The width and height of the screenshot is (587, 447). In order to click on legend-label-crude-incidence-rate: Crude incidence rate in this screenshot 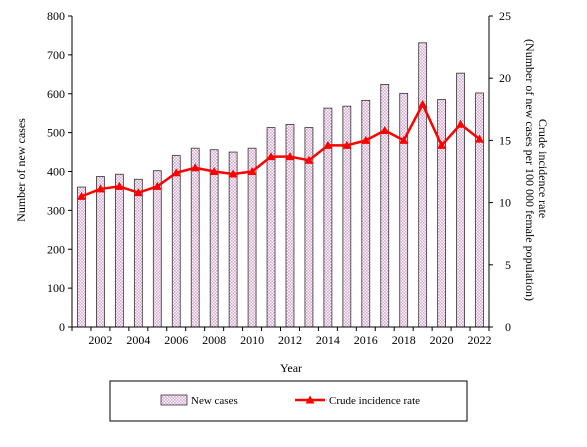, I will do `click(374, 401)`.